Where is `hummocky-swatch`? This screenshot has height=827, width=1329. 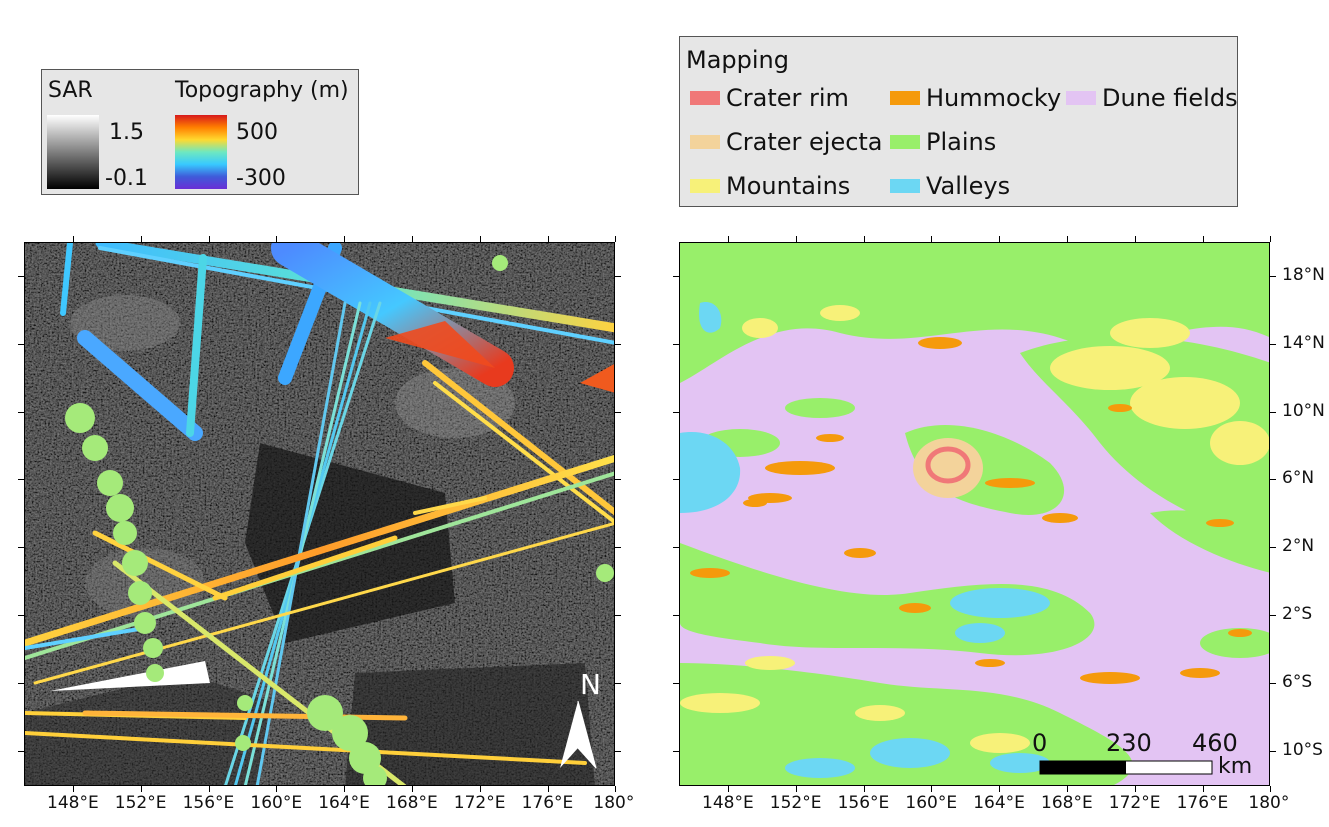
hummocky-swatch is located at coordinates (905, 98).